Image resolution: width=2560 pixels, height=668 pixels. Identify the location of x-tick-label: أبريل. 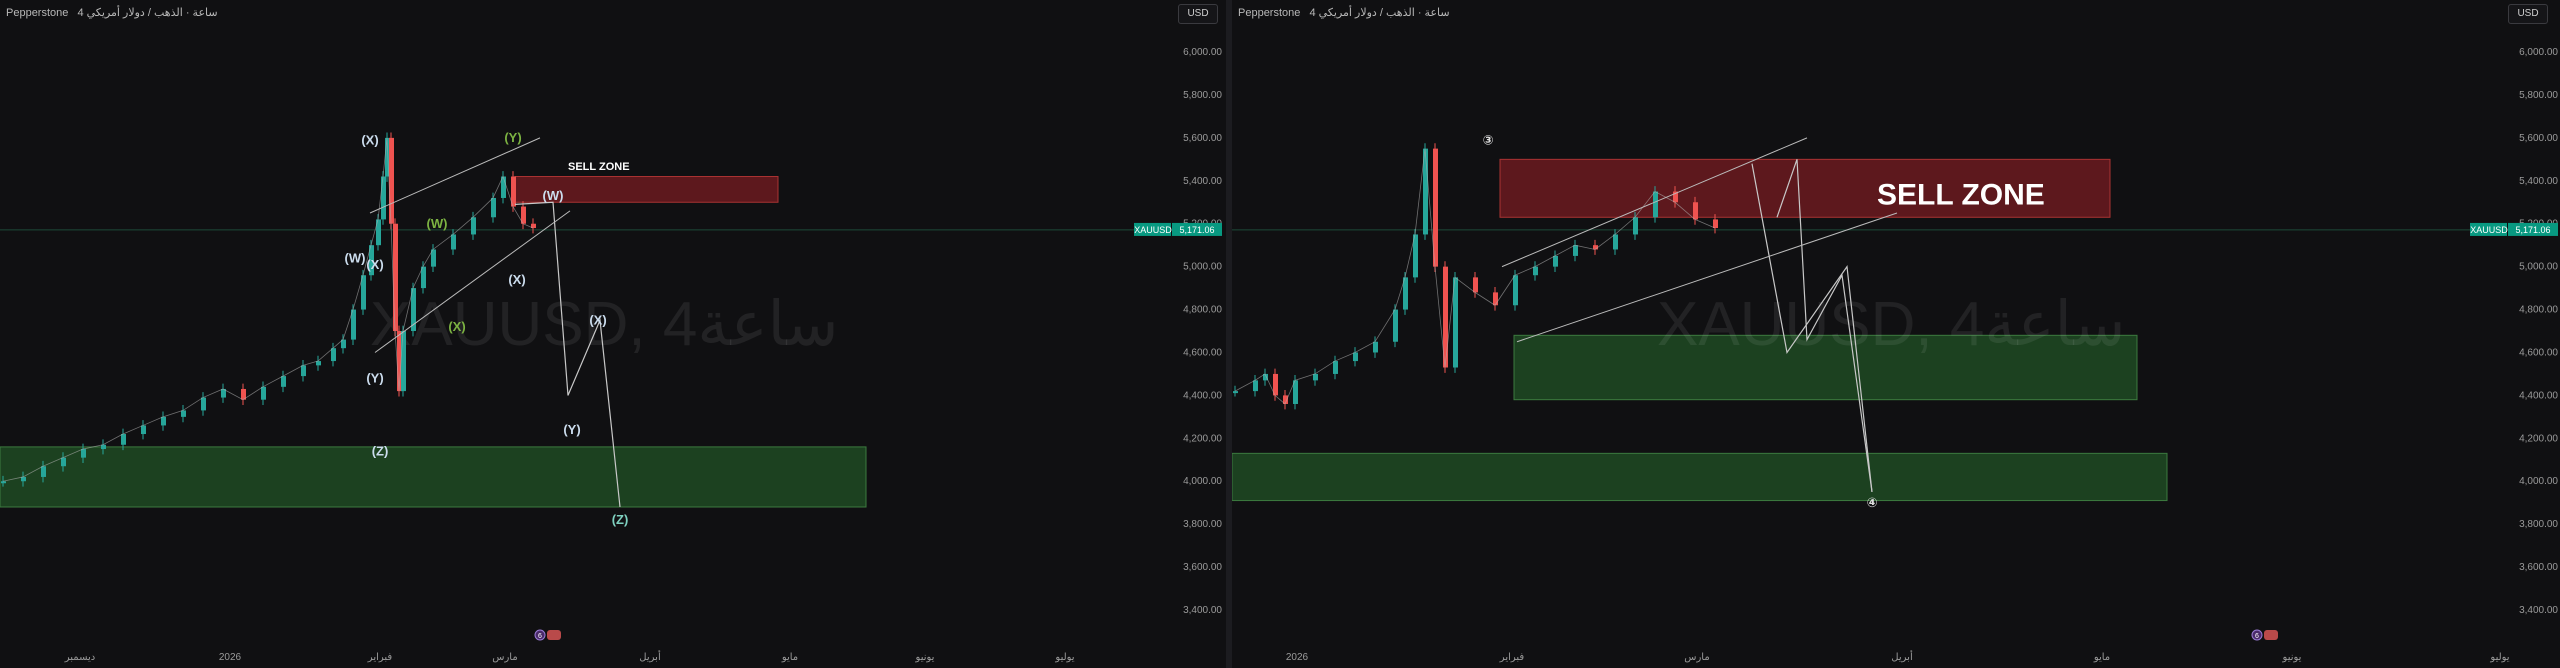
(1902, 656).